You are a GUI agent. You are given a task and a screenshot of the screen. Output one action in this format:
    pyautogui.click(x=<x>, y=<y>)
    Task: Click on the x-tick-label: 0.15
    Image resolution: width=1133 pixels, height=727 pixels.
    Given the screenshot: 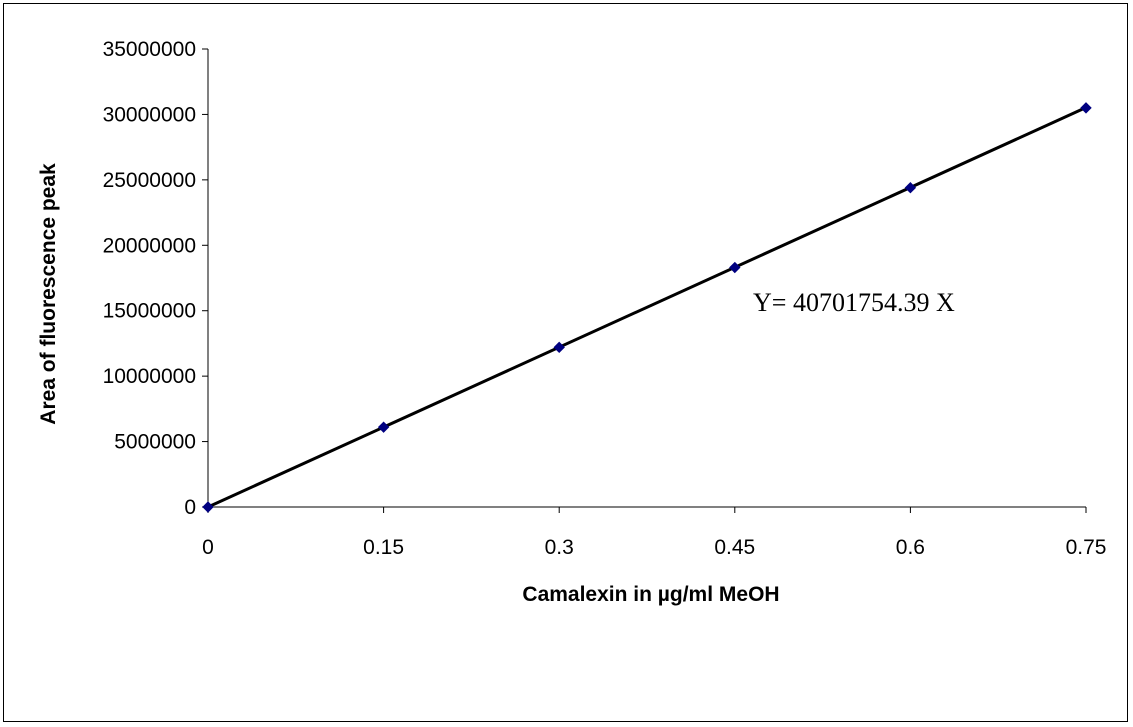 What is the action you would take?
    pyautogui.click(x=383, y=547)
    